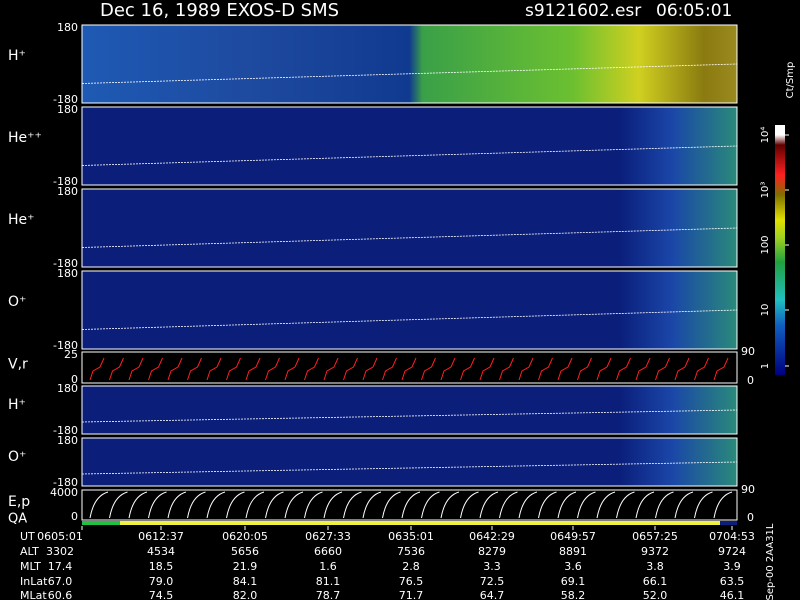 Image resolution: width=800 pixels, height=600 pixels. I want to click on panel-label: O⁺, so click(17, 457).